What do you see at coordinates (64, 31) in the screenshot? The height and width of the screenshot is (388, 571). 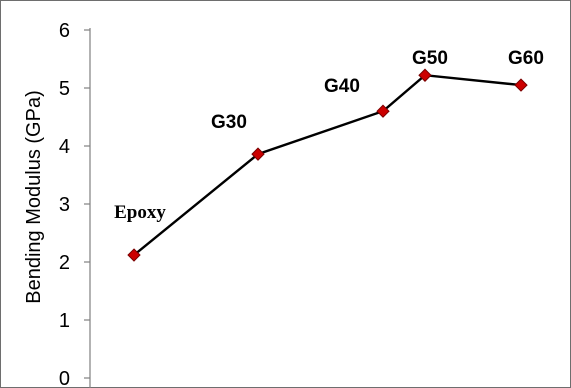 I see `y-tick-label: 6` at bounding box center [64, 31].